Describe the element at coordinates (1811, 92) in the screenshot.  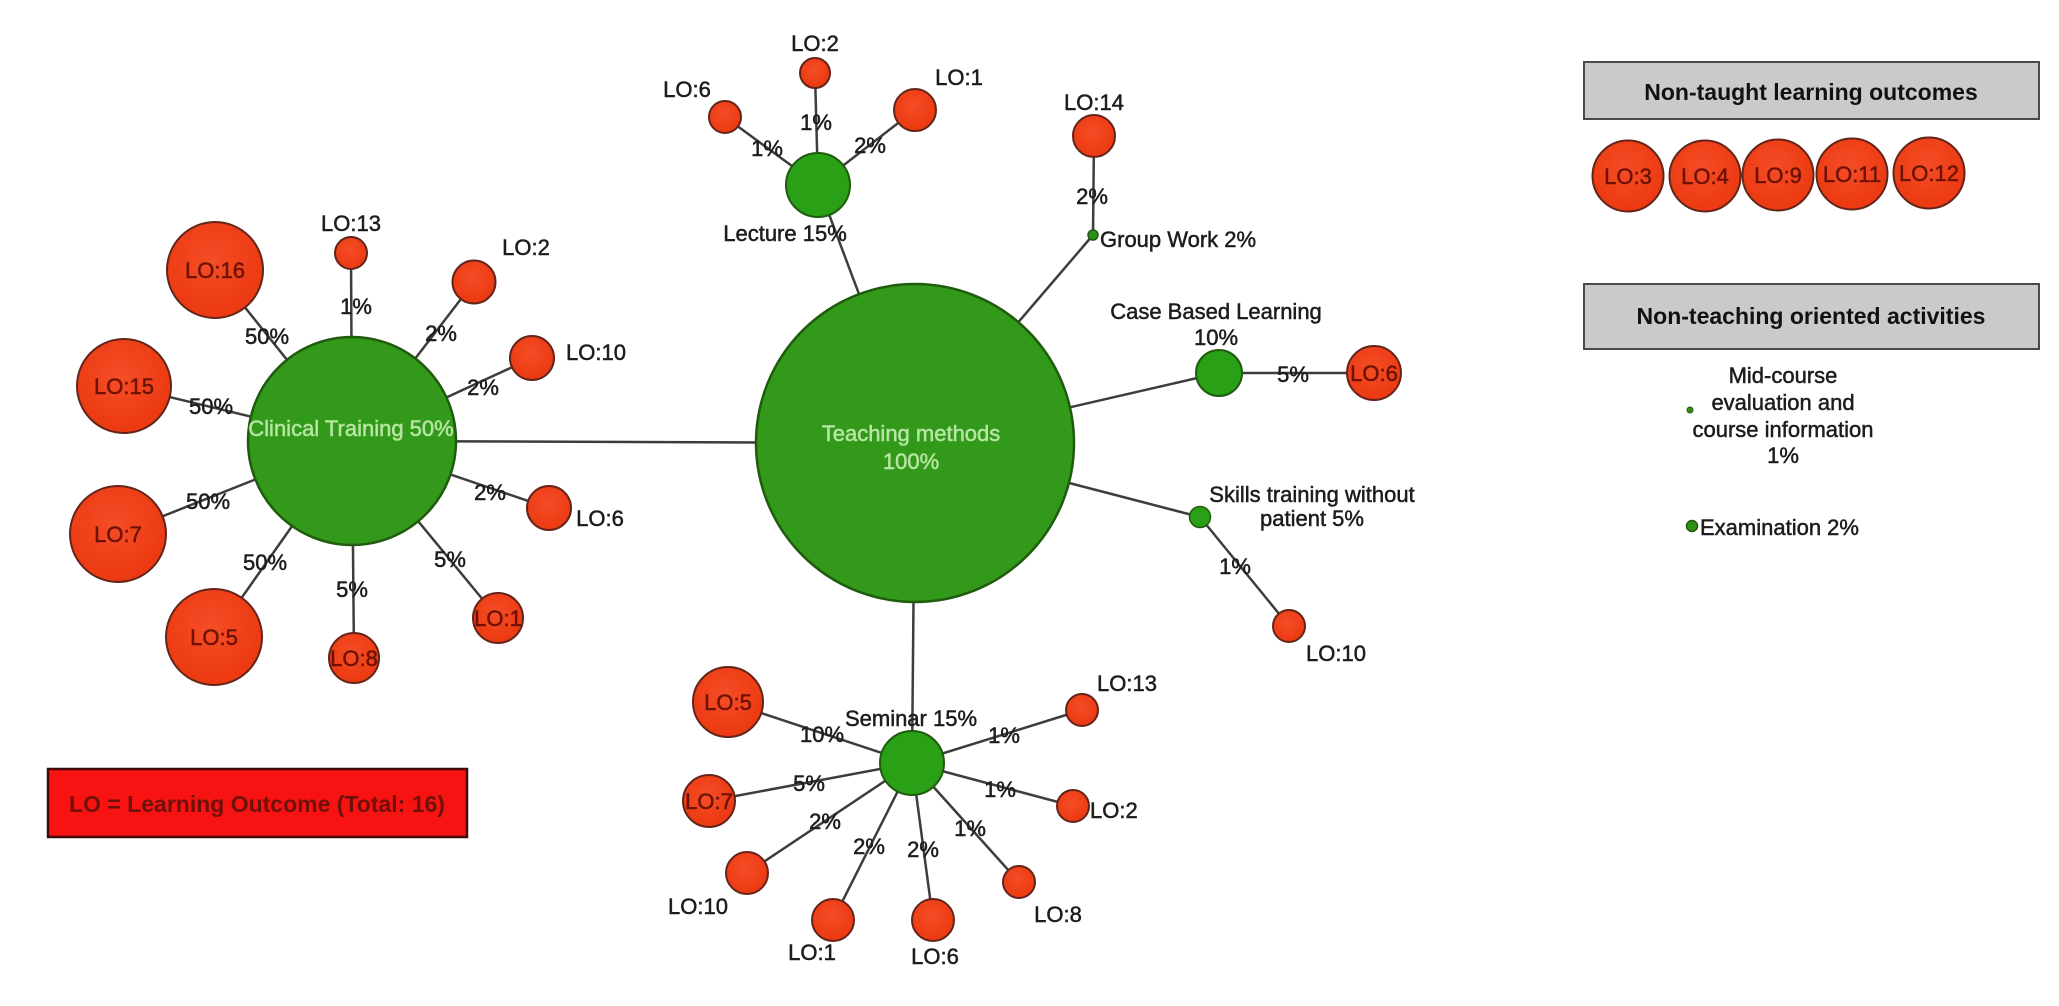
I see `svg-text: Non-taught learning outcomes` at that location.